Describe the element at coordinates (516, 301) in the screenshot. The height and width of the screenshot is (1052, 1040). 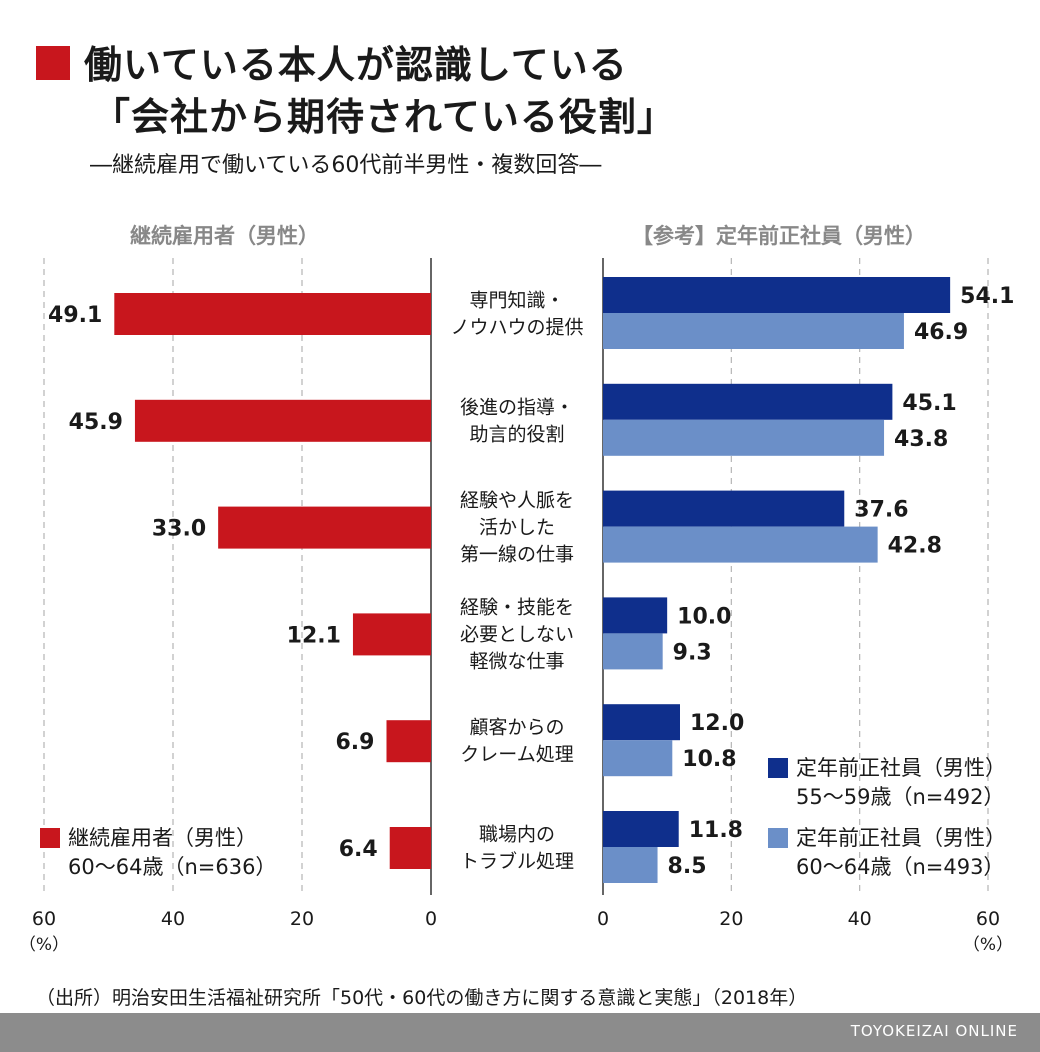
I see `category-label: 専門知識・` at that location.